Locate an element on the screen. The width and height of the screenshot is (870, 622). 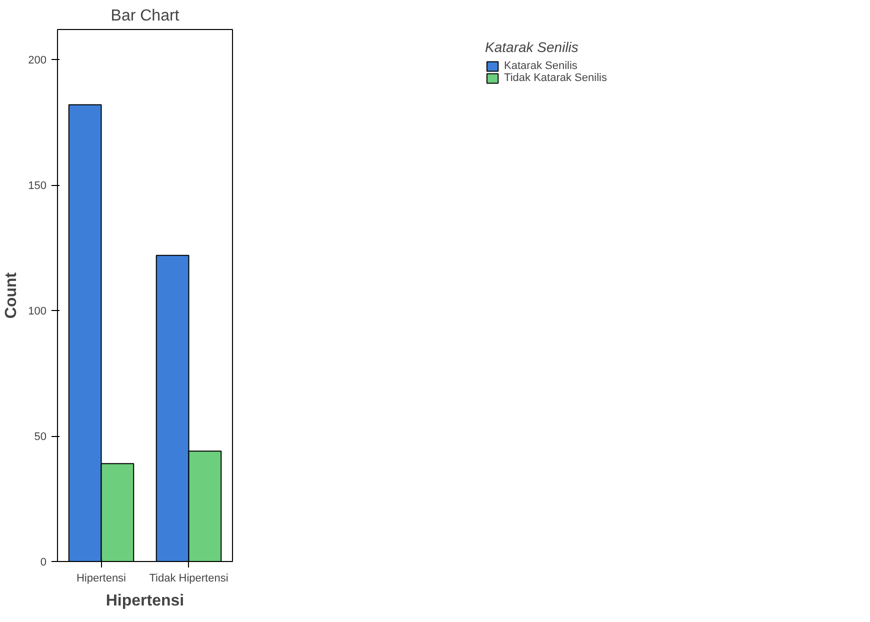
x-tick-label: Tidak Hipertensi is located at coordinates (188, 578).